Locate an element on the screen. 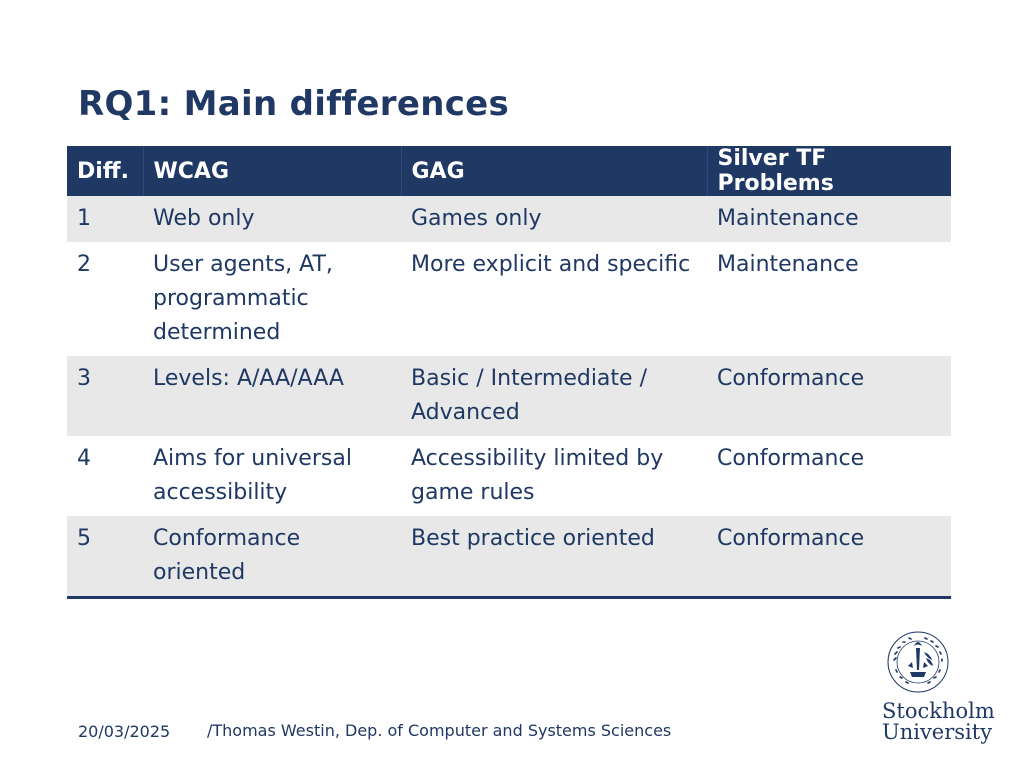 The height and width of the screenshot is (768, 1024). logo-word-stockholm: Stockholm is located at coordinates (938, 711).